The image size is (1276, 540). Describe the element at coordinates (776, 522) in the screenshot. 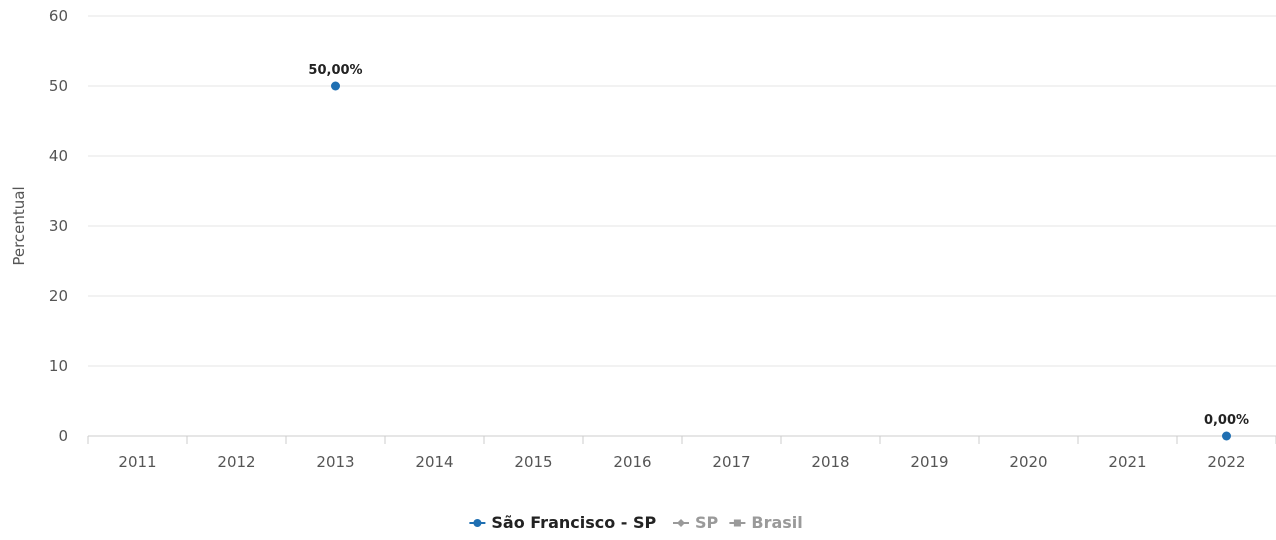

I see `legend-label: Brasil` at that location.